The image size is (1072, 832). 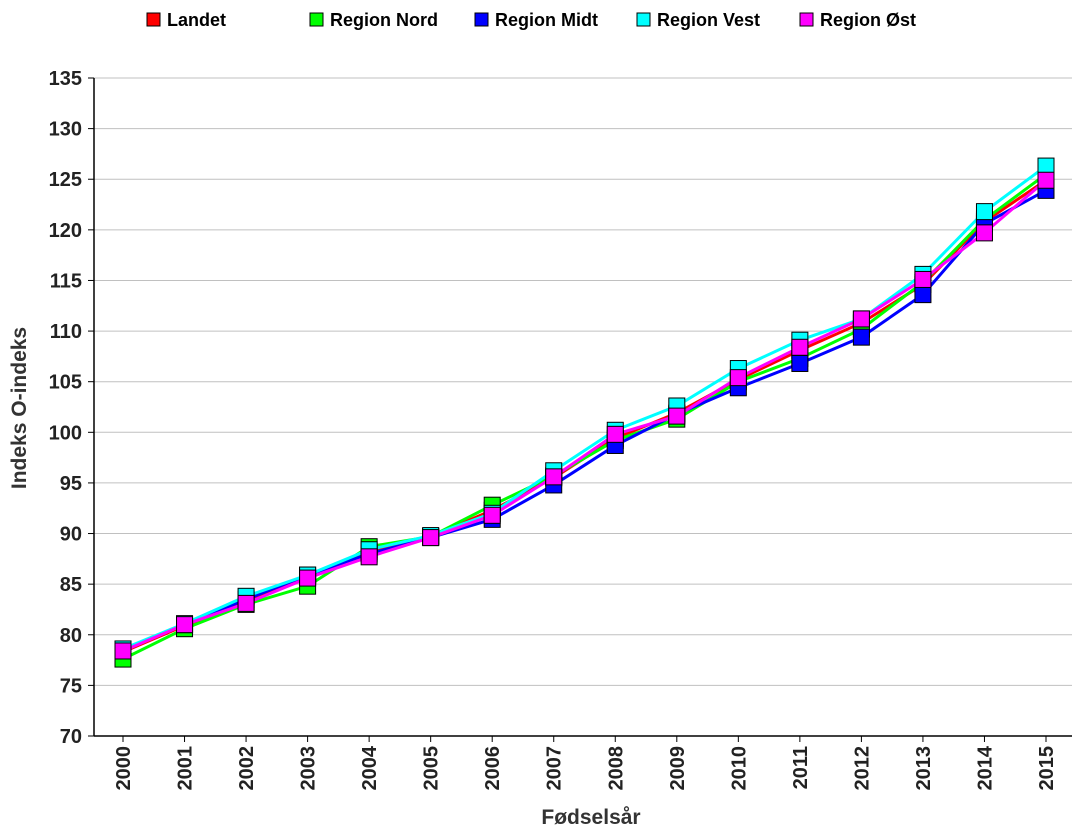 What do you see at coordinates (384, 20) in the screenshot?
I see `legend-label: Region Nord` at bounding box center [384, 20].